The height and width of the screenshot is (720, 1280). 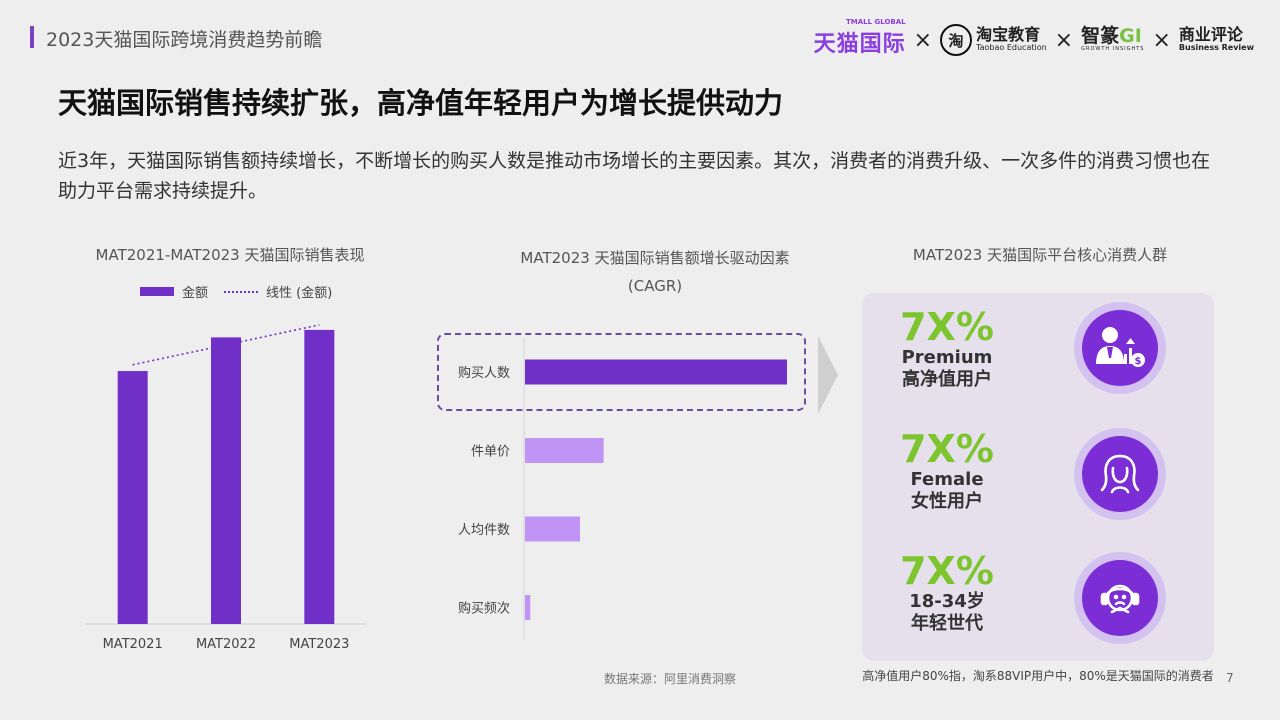 I want to click on stat-premium: 7X% Premium 高净值用户, so click(x=947, y=349).